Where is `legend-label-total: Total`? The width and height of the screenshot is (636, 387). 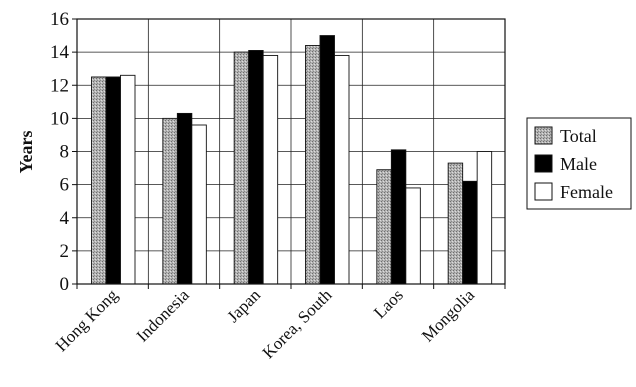
legend-label-total: Total is located at coordinates (578, 136).